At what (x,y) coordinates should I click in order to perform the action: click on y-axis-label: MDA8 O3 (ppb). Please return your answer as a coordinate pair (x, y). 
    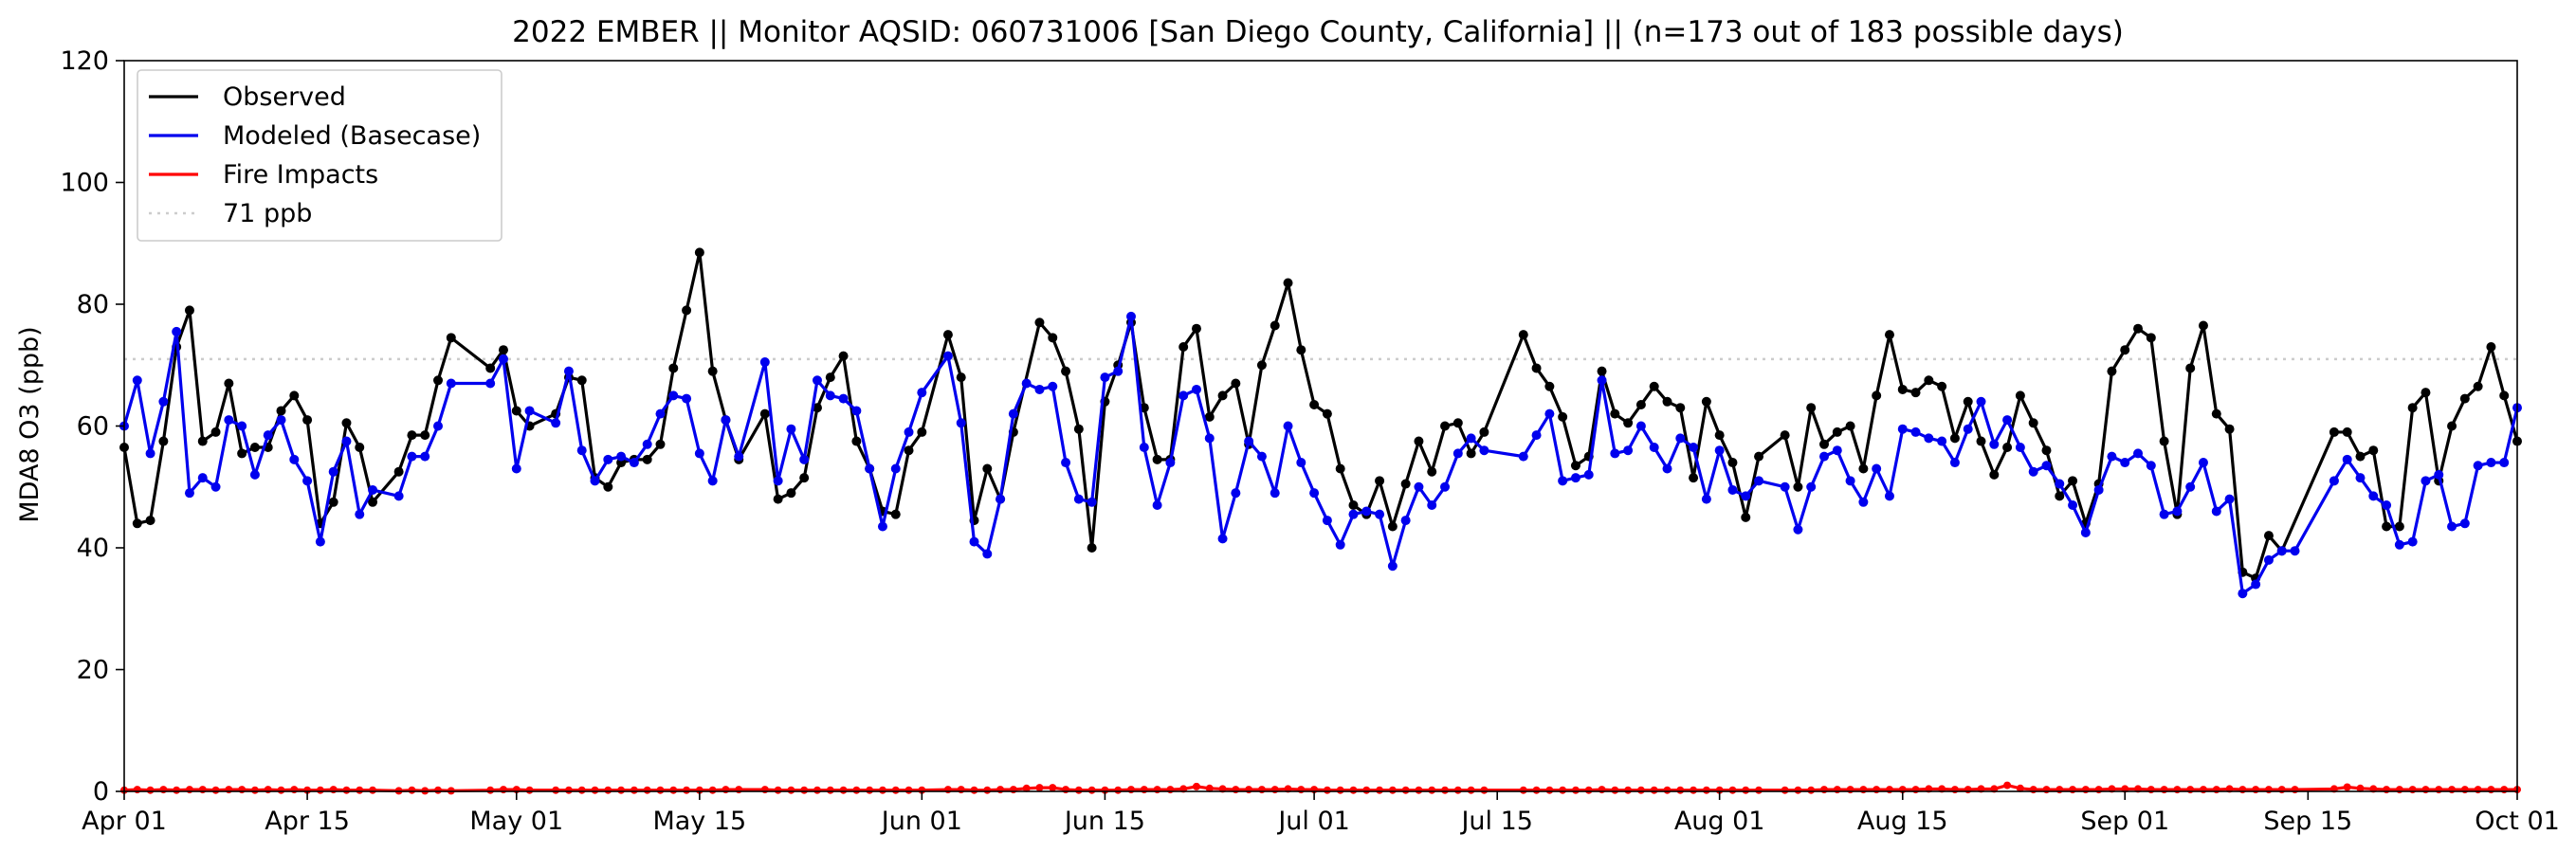
    Looking at the image, I should click on (30, 424).